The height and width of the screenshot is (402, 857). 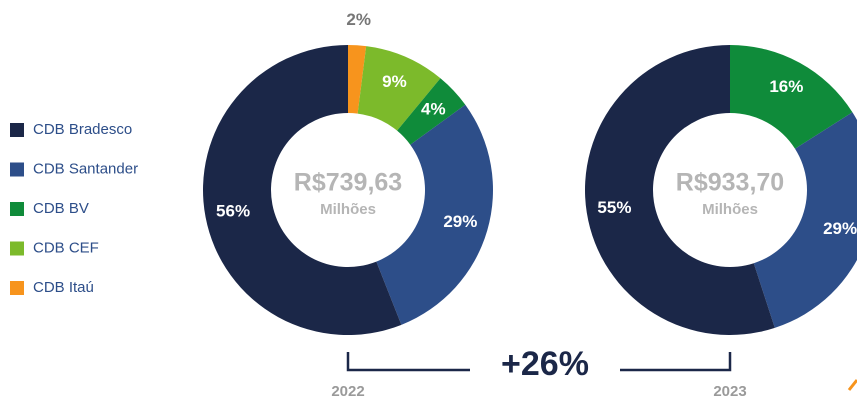 What do you see at coordinates (358, 19) in the screenshot?
I see `slice-label: 2%` at bounding box center [358, 19].